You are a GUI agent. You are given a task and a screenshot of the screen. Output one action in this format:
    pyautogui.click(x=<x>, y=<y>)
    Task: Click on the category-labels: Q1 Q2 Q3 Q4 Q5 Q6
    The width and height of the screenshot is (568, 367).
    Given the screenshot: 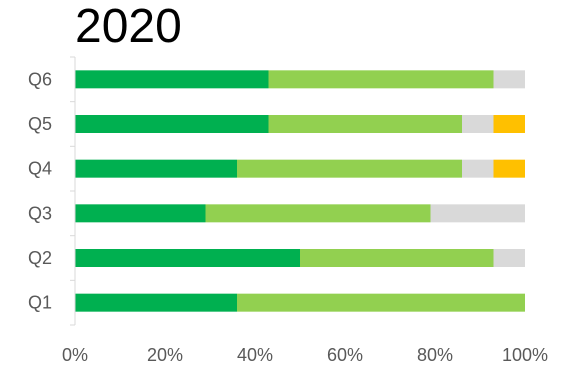 What is the action you would take?
    pyautogui.click(x=40, y=190)
    